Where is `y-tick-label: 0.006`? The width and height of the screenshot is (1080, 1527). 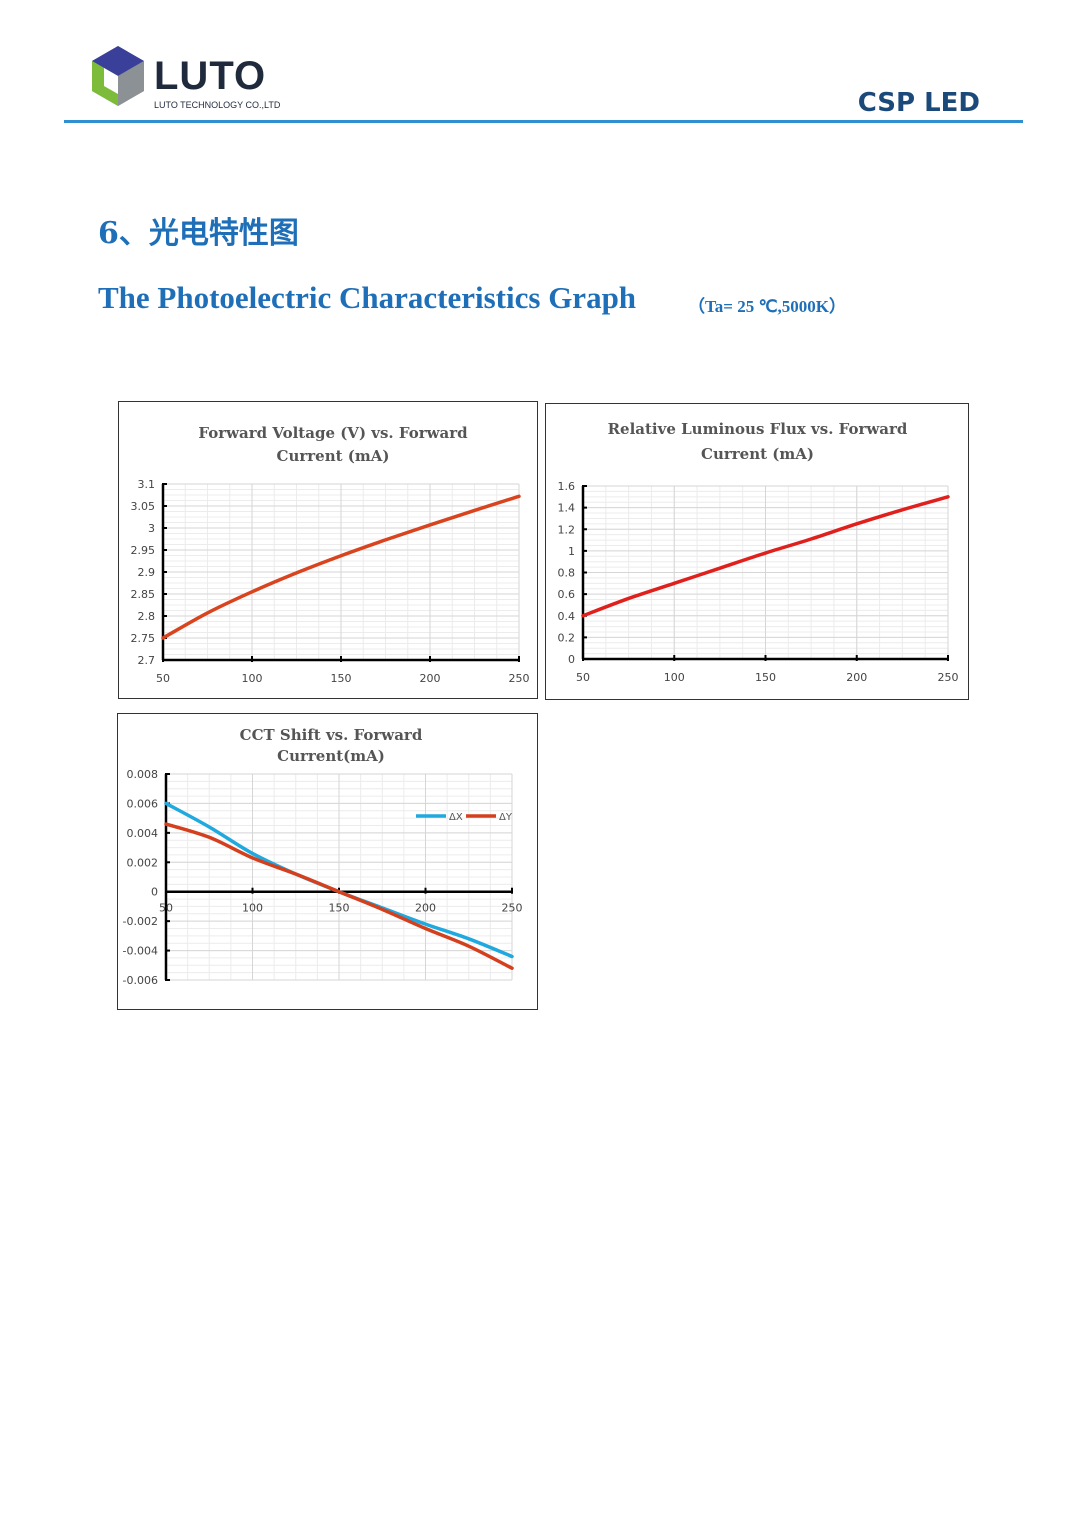 y-tick-label: 0.006 is located at coordinates (143, 803).